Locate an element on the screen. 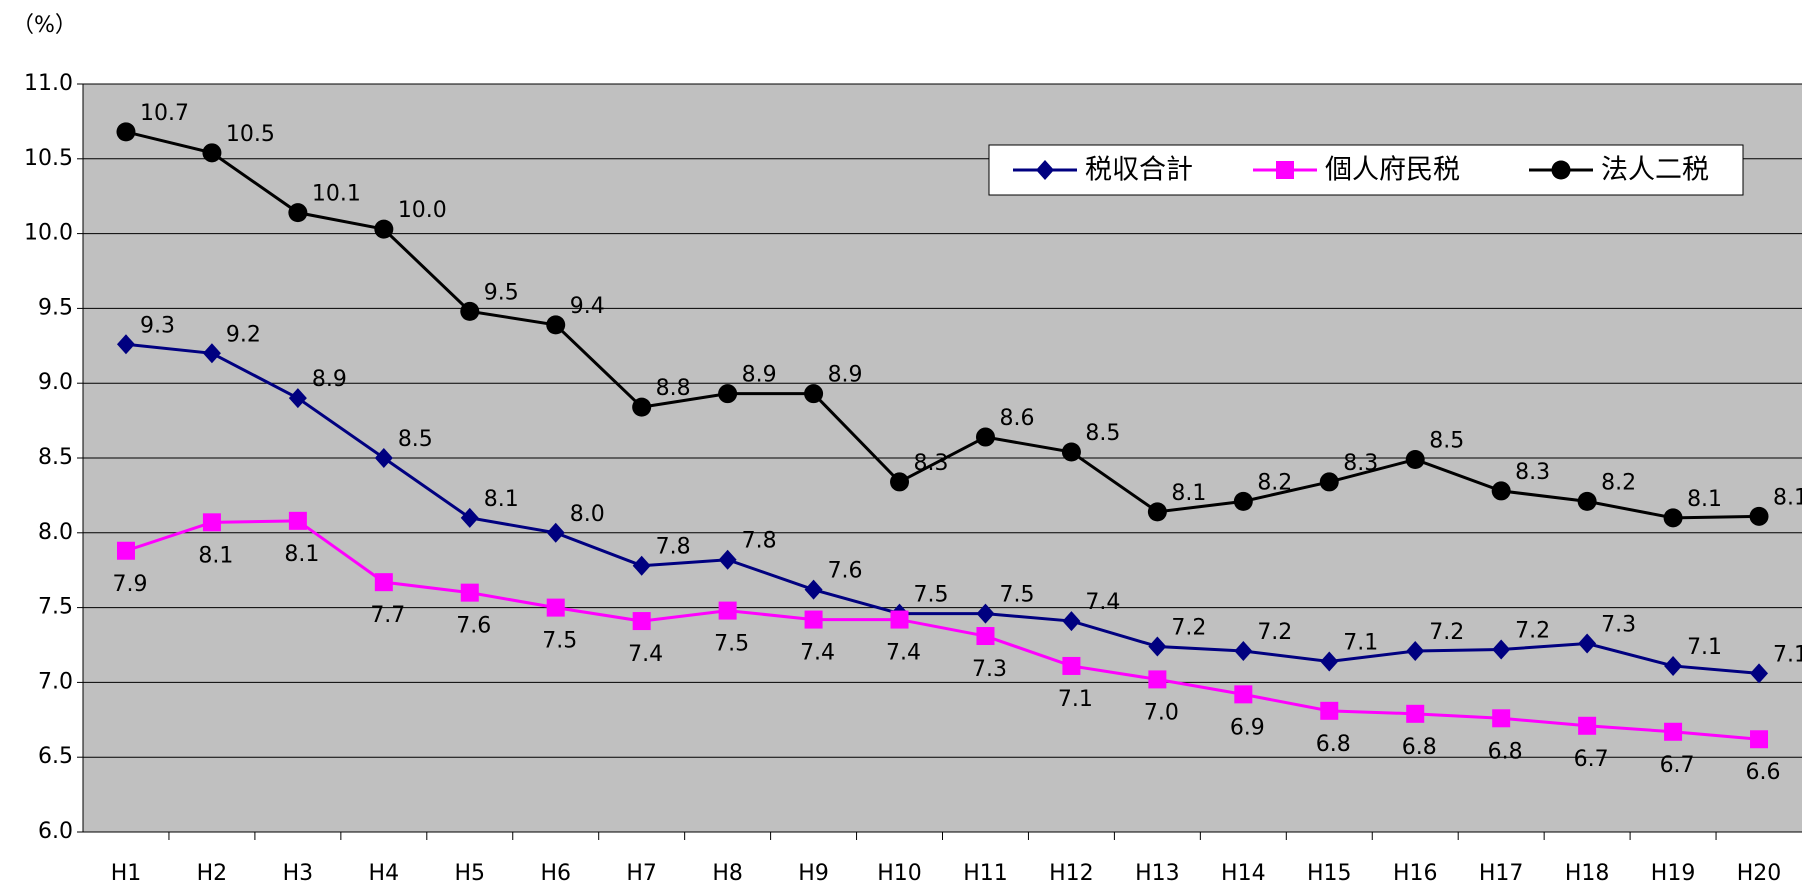 The width and height of the screenshot is (1802, 888). data-label: 7.0 is located at coordinates (1161, 712).